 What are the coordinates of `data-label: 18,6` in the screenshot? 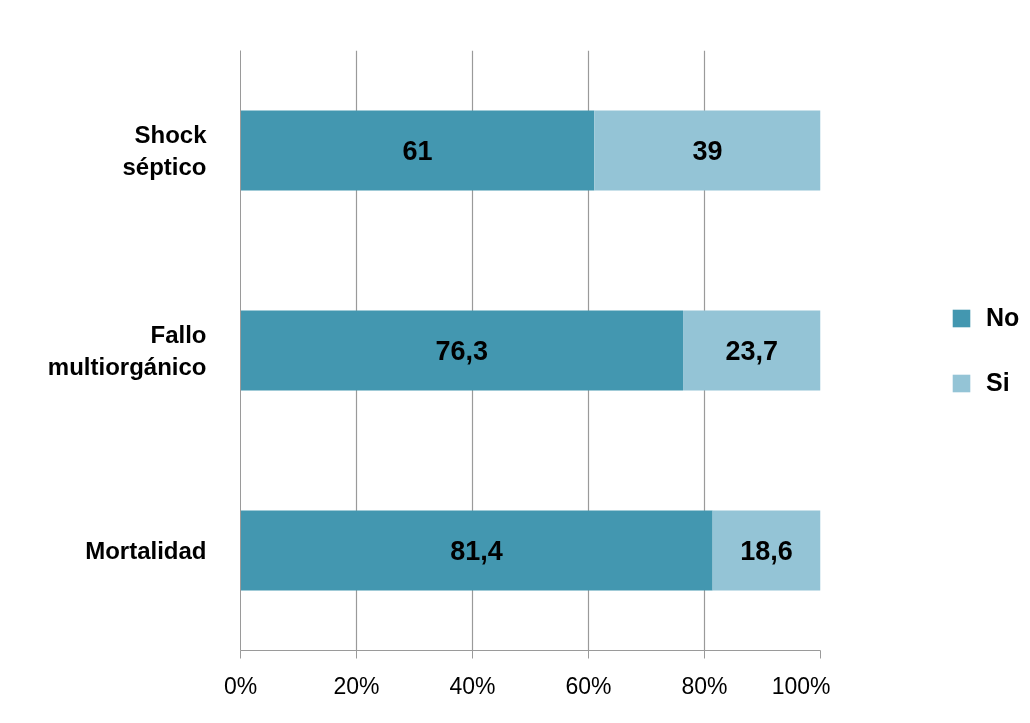 It's located at (766, 551).